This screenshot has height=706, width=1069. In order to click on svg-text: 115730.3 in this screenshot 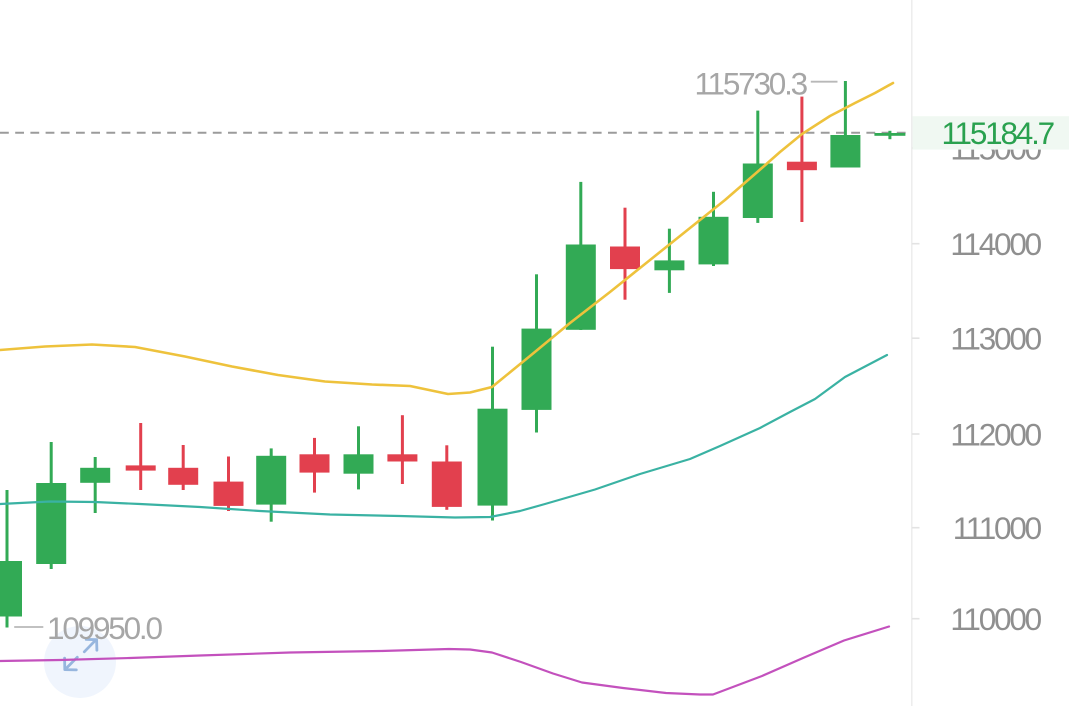, I will do `click(751, 83)`.